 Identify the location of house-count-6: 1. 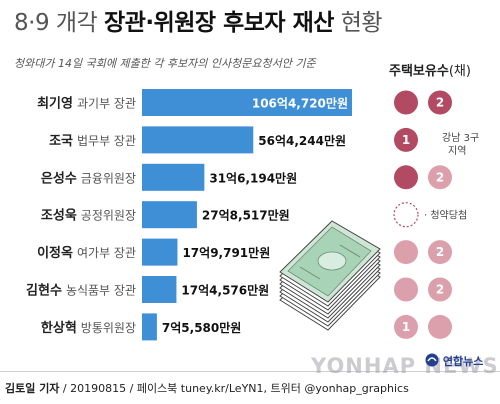
(406, 327).